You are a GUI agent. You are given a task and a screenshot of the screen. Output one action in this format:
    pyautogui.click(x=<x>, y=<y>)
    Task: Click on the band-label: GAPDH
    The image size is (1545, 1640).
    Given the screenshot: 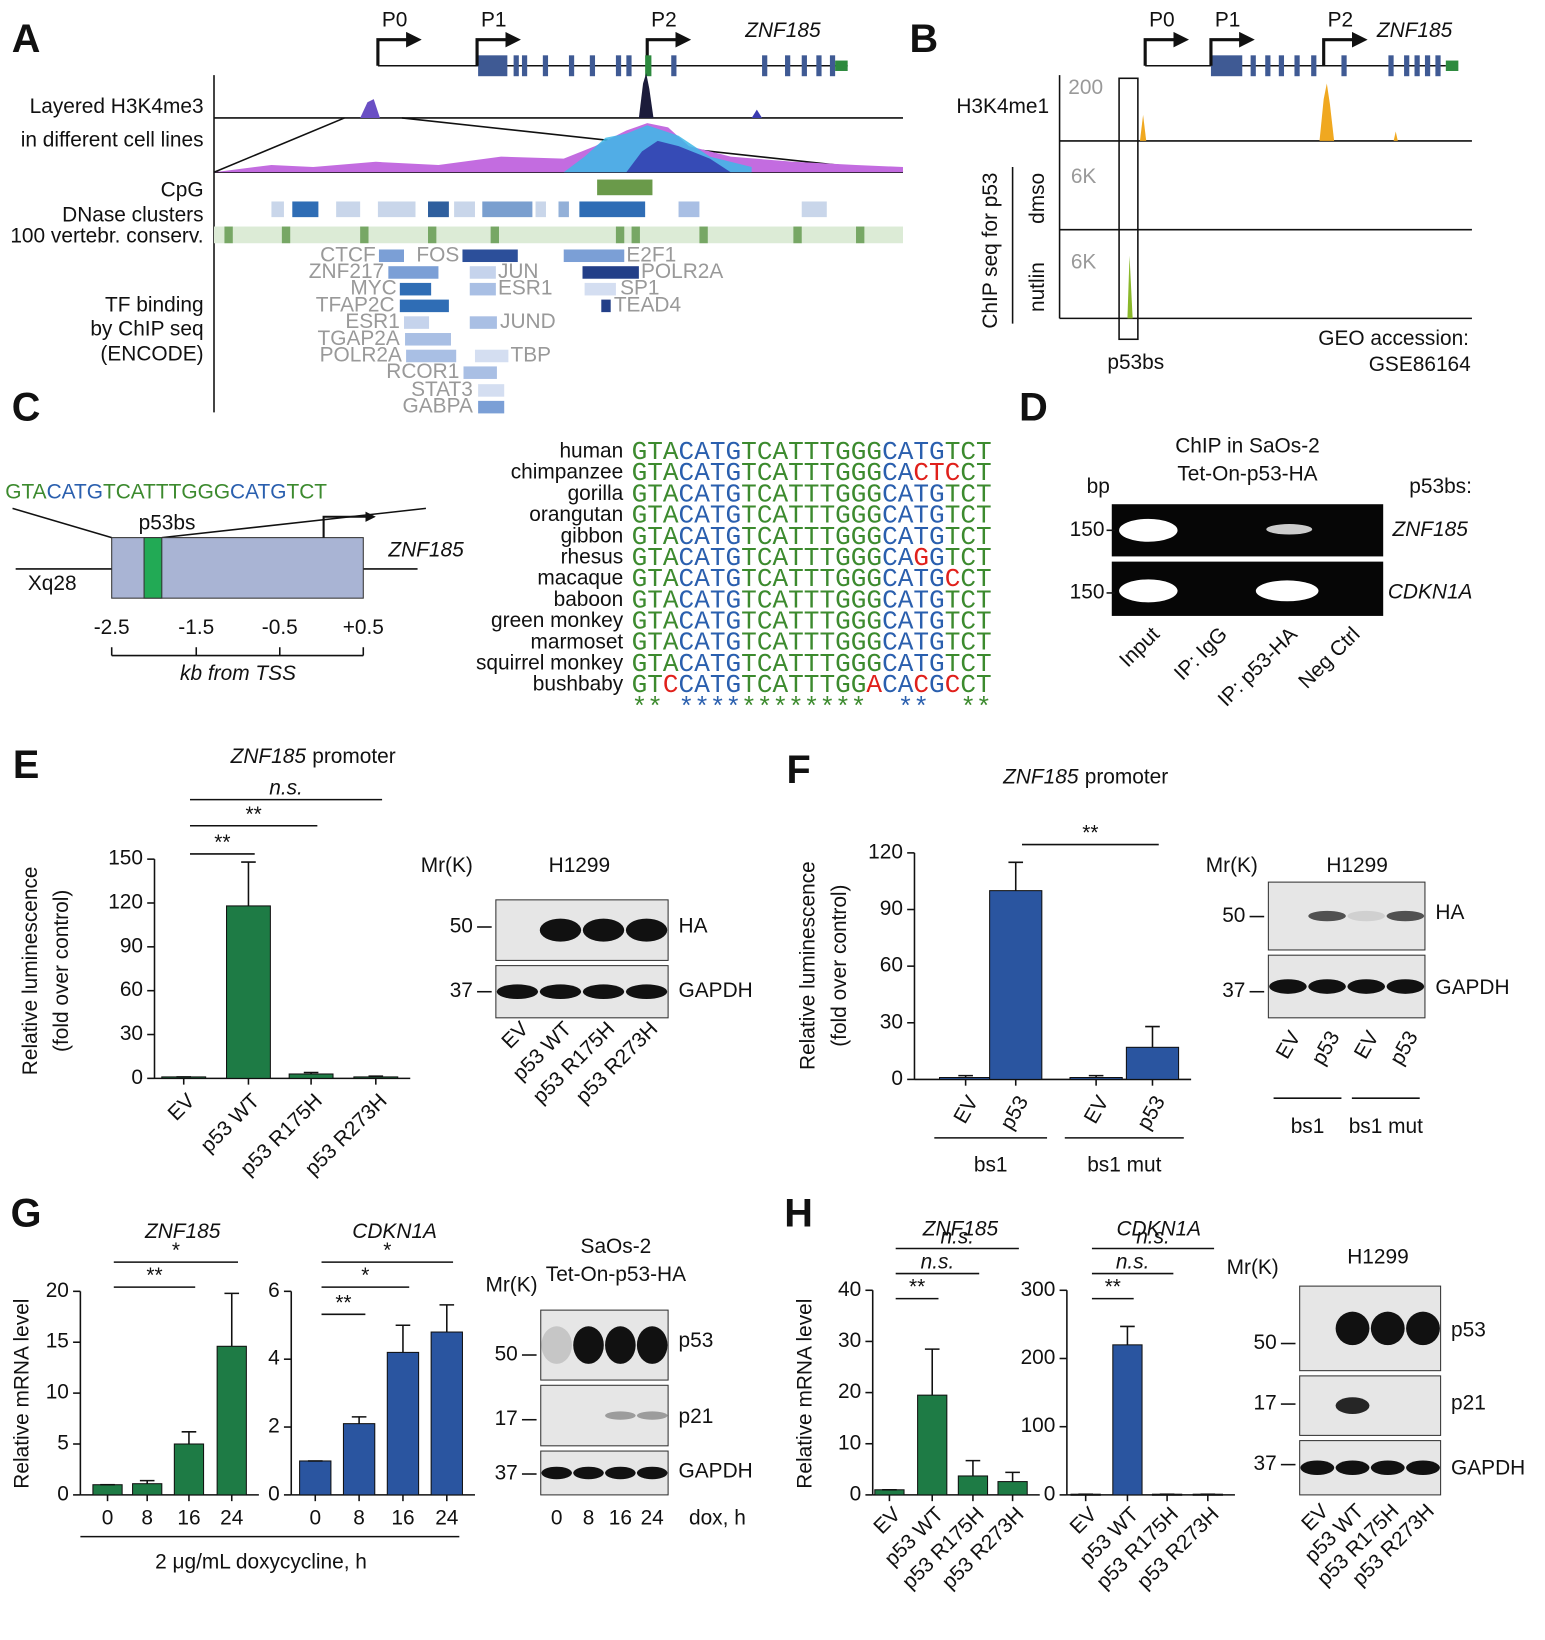 What is the action you would take?
    pyautogui.click(x=1488, y=1467)
    